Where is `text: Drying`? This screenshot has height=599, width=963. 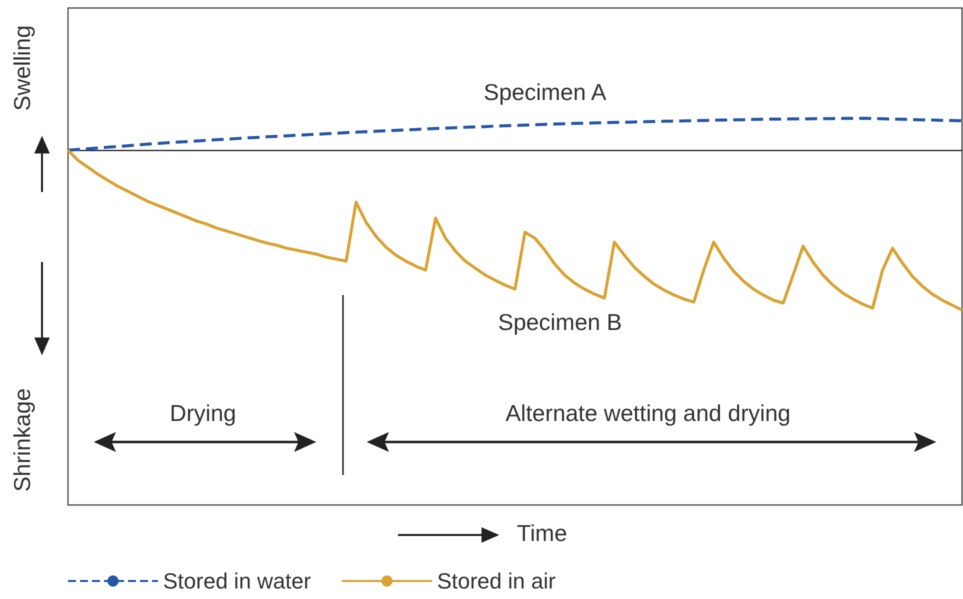
text: Drying is located at coordinates (203, 413).